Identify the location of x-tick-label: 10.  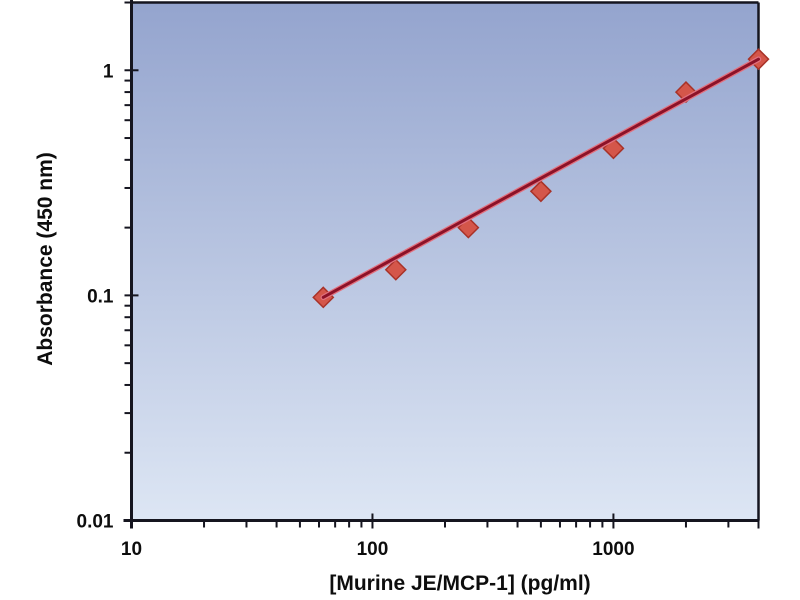
(131, 549).